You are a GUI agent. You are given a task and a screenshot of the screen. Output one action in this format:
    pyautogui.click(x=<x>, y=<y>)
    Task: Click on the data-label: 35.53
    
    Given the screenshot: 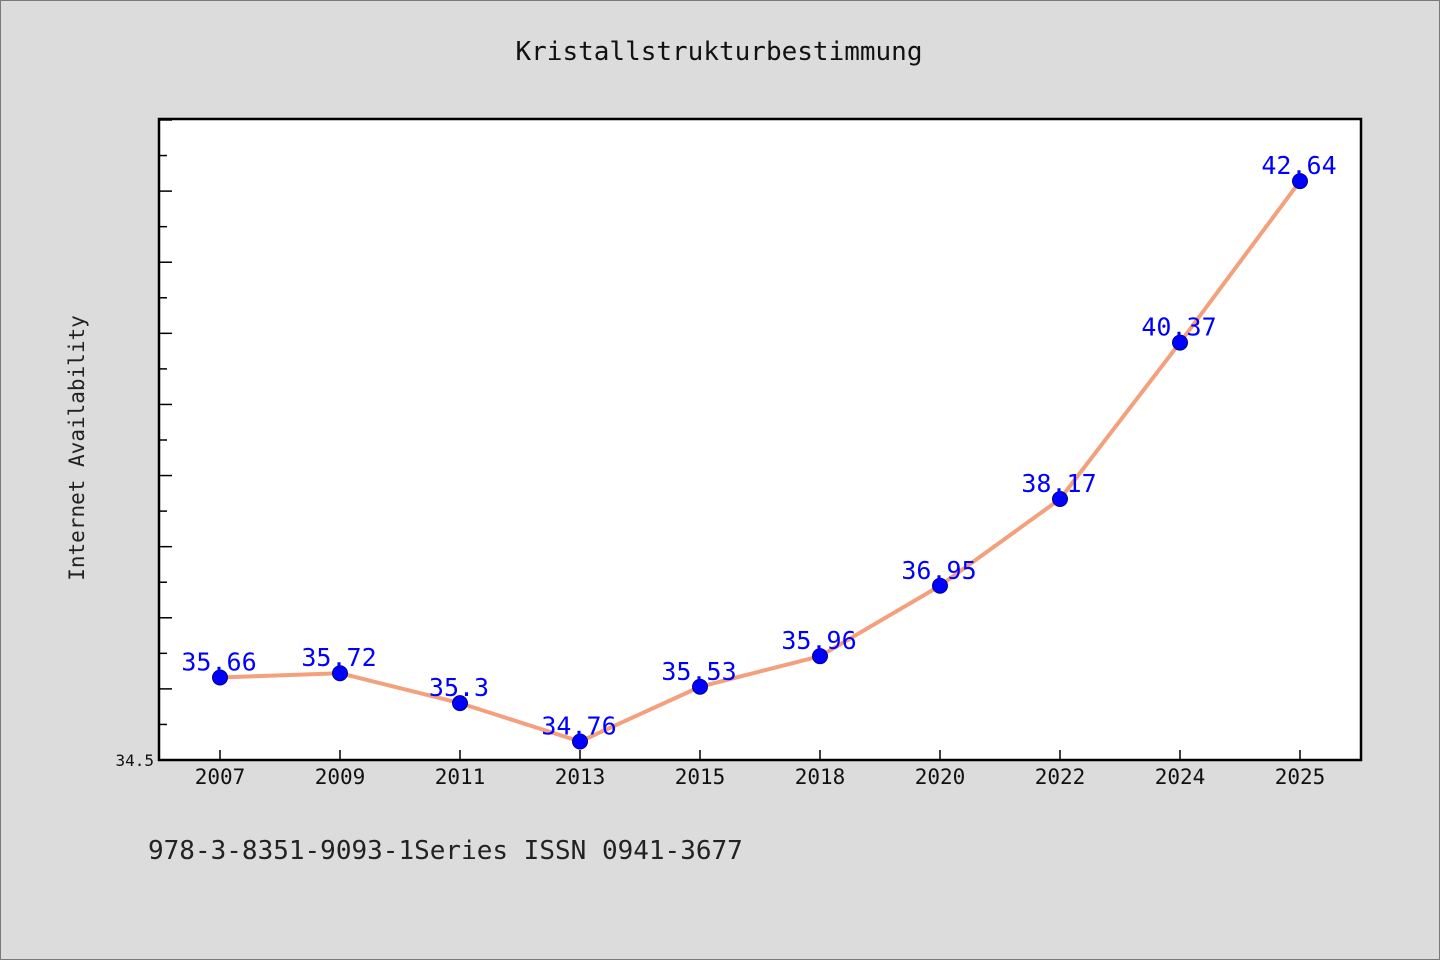 What is the action you would take?
    pyautogui.click(x=698, y=671)
    